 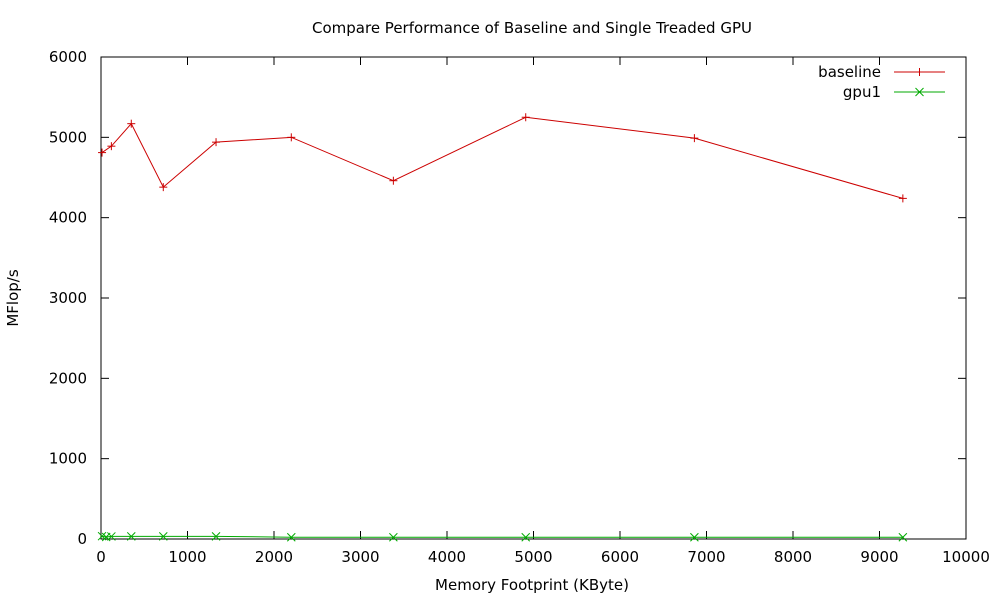 I want to click on legend-marker-gpu1, so click(x=919, y=92).